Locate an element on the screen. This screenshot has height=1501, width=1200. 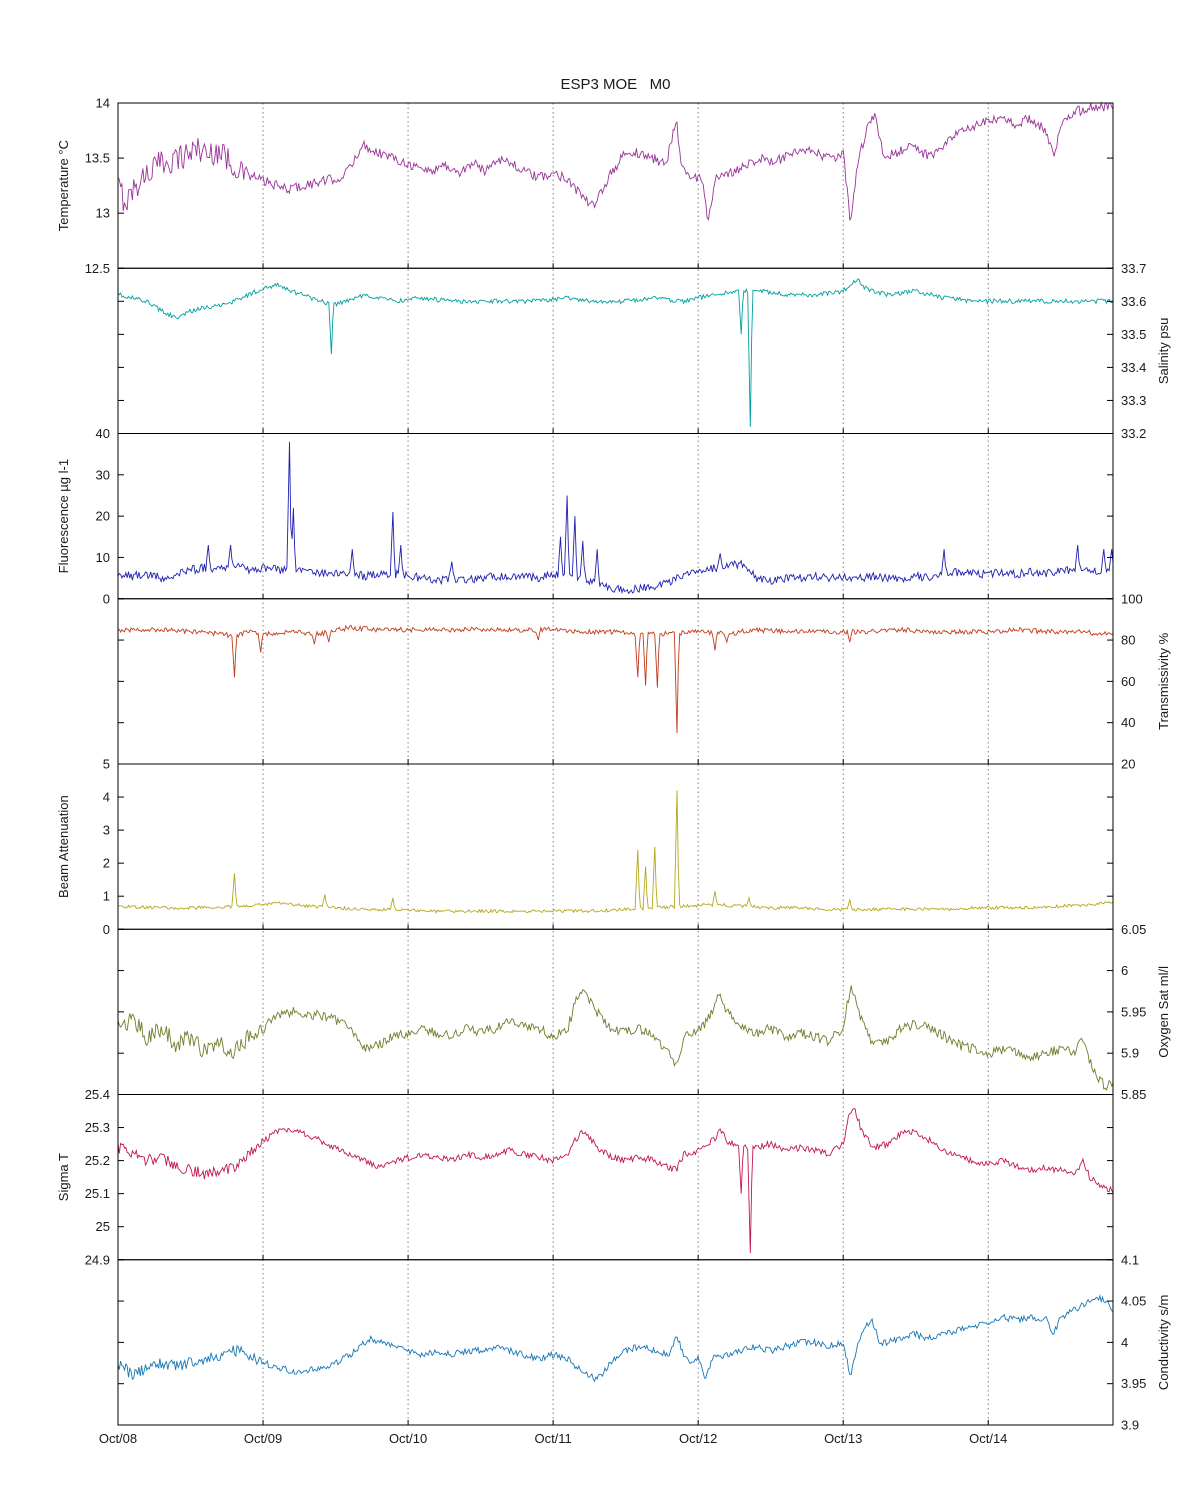
y-tick-label: 3.9 is located at coordinates (1130, 1425).